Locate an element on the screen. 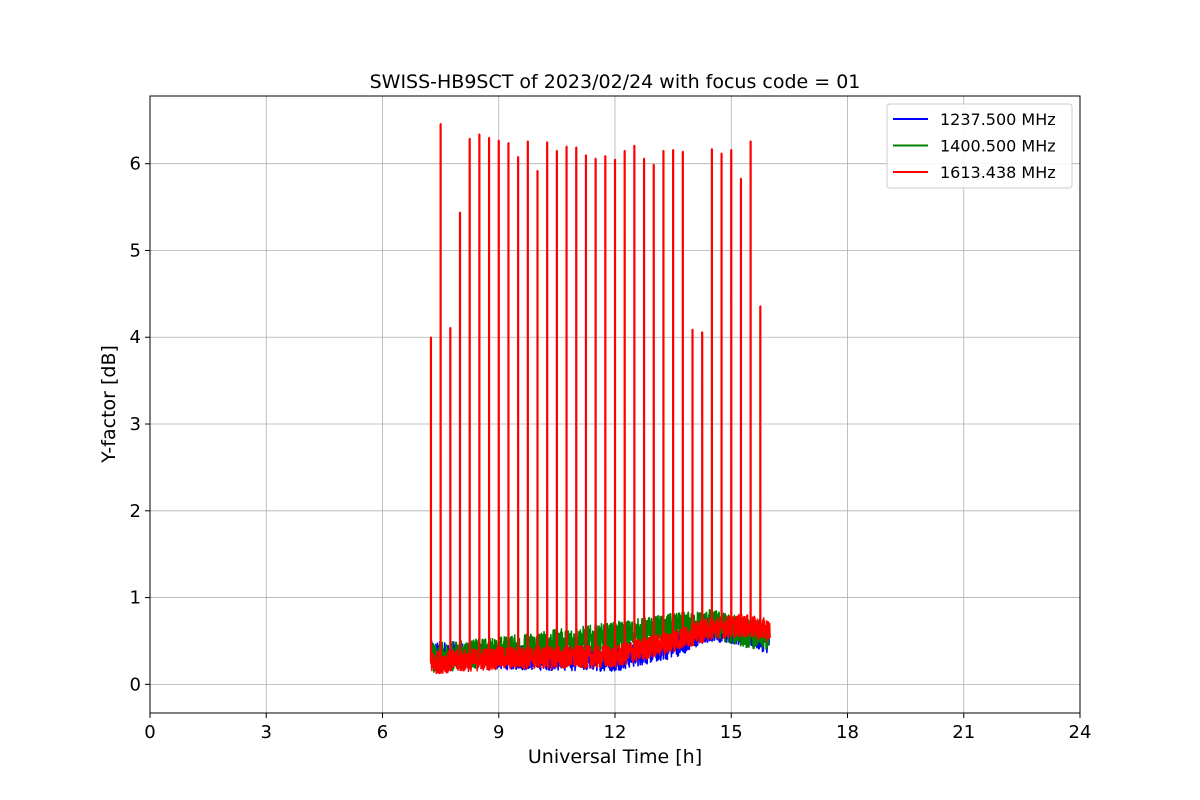 The image size is (1200, 800). legend-label: 1237.500 MHz is located at coordinates (998, 119).